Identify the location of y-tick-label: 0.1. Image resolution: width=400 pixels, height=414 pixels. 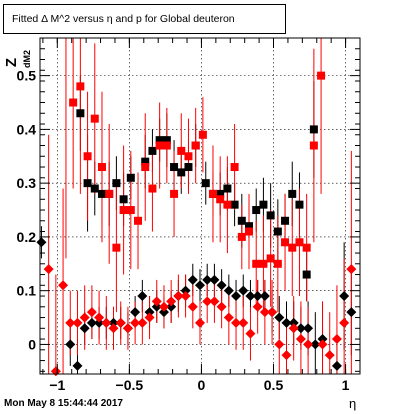
(27, 291).